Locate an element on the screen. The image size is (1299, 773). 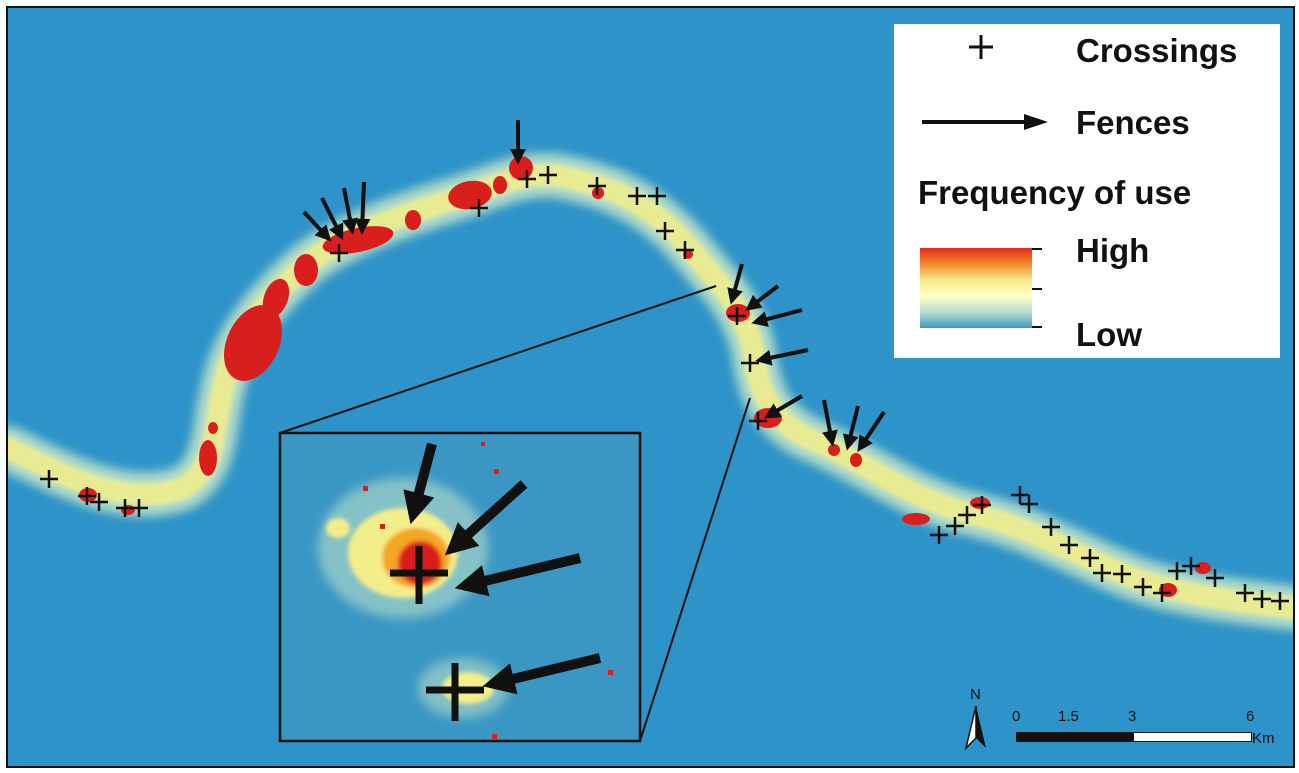
scale-unit: Km is located at coordinates (1263, 738).